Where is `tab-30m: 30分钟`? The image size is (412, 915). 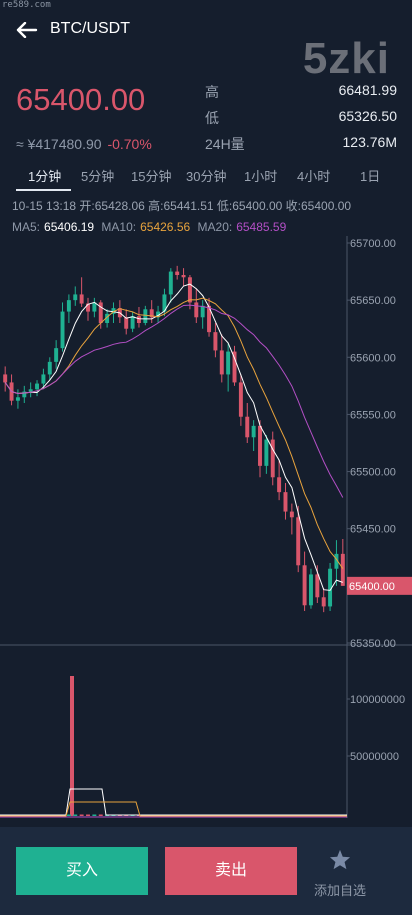 tab-30m: 30分钟 is located at coordinates (206, 176).